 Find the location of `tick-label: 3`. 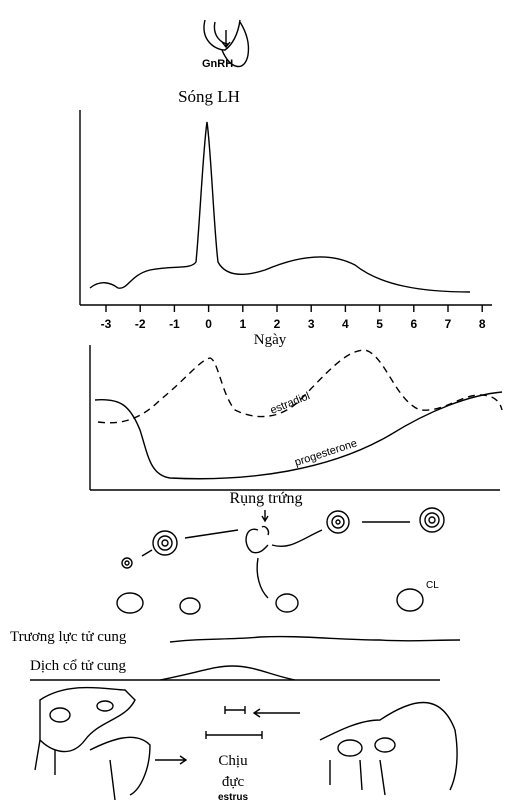

tick-label: 3 is located at coordinates (311, 324).